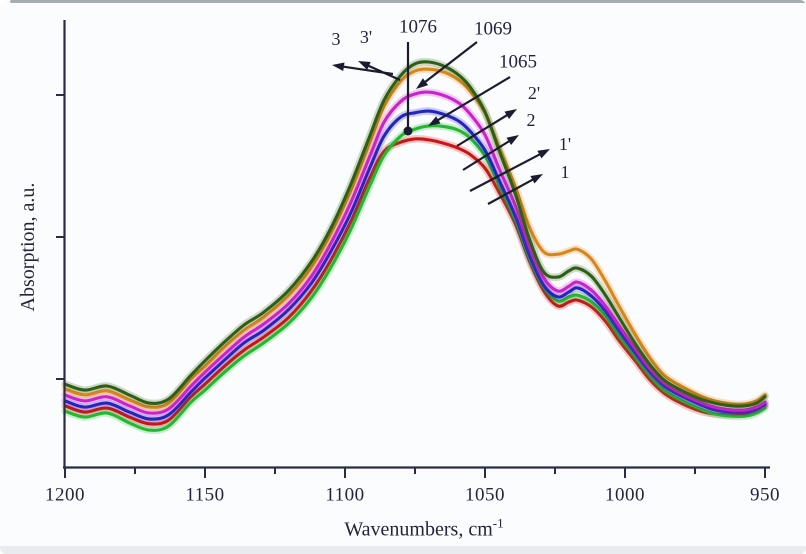 The height and width of the screenshot is (554, 806). I want to click on window-bottom-edge, so click(403, 550).